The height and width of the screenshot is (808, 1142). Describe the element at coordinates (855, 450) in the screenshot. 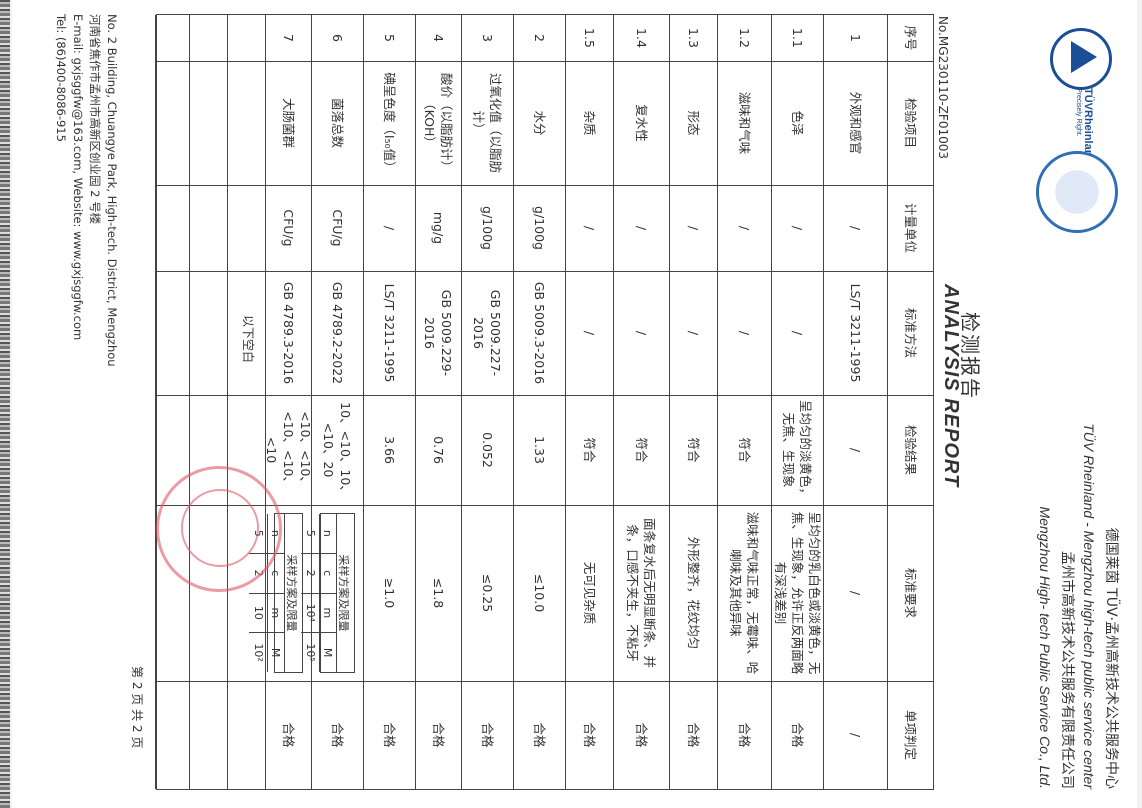

I see `cell-result: /` at that location.